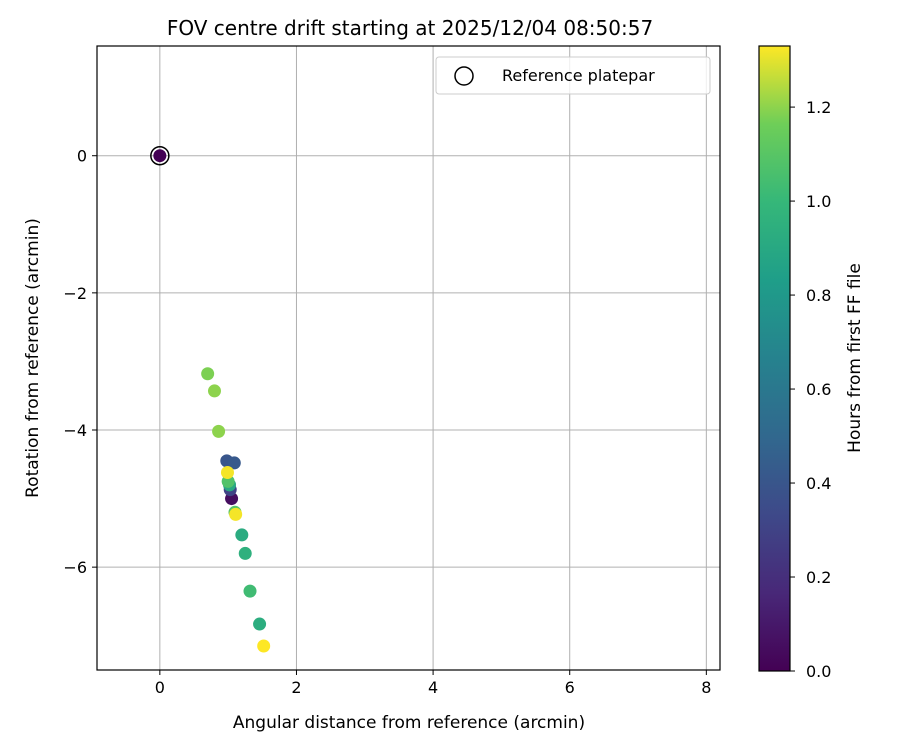 The image size is (900, 750). I want to click on colorbar, so click(774, 358).